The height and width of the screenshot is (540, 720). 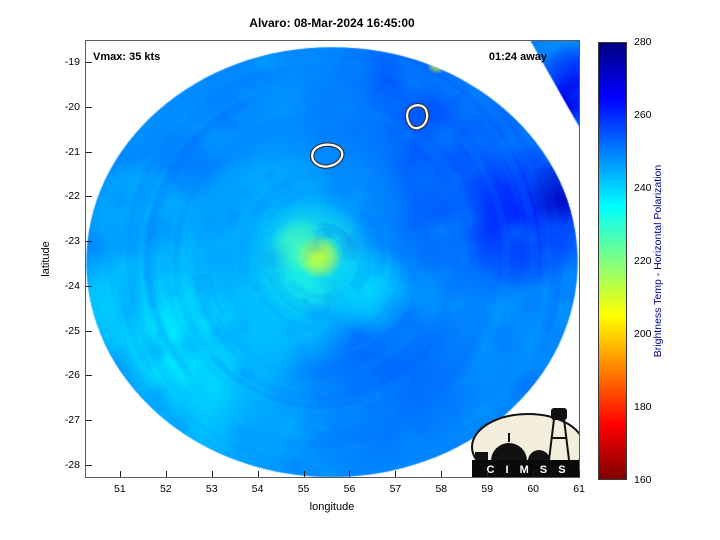 What do you see at coordinates (72, 285) in the screenshot?
I see `y-tick-label: -24` at bounding box center [72, 285].